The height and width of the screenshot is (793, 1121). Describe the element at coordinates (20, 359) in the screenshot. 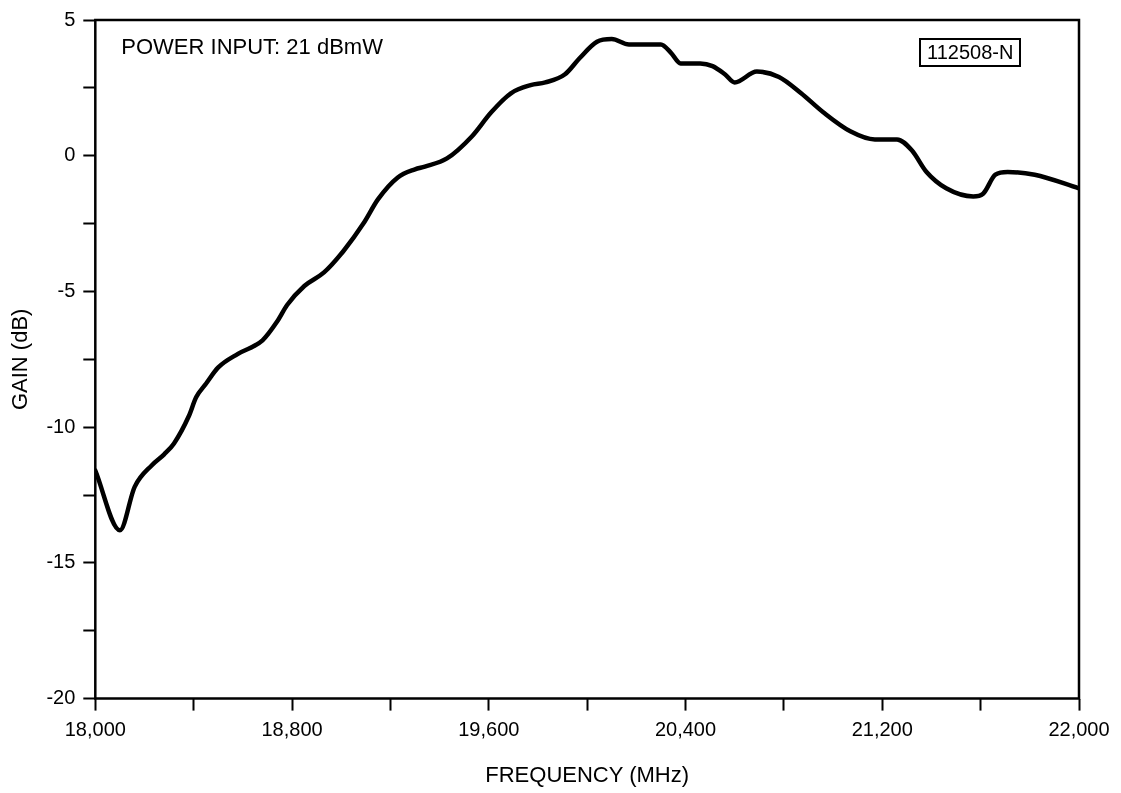

I see `y-axis-title: GAIN (dB)` at that location.